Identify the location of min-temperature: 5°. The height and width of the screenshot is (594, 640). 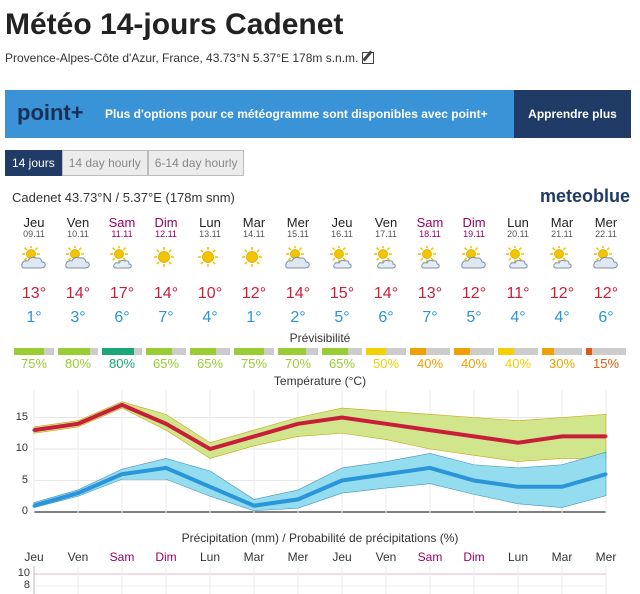
(342, 317).